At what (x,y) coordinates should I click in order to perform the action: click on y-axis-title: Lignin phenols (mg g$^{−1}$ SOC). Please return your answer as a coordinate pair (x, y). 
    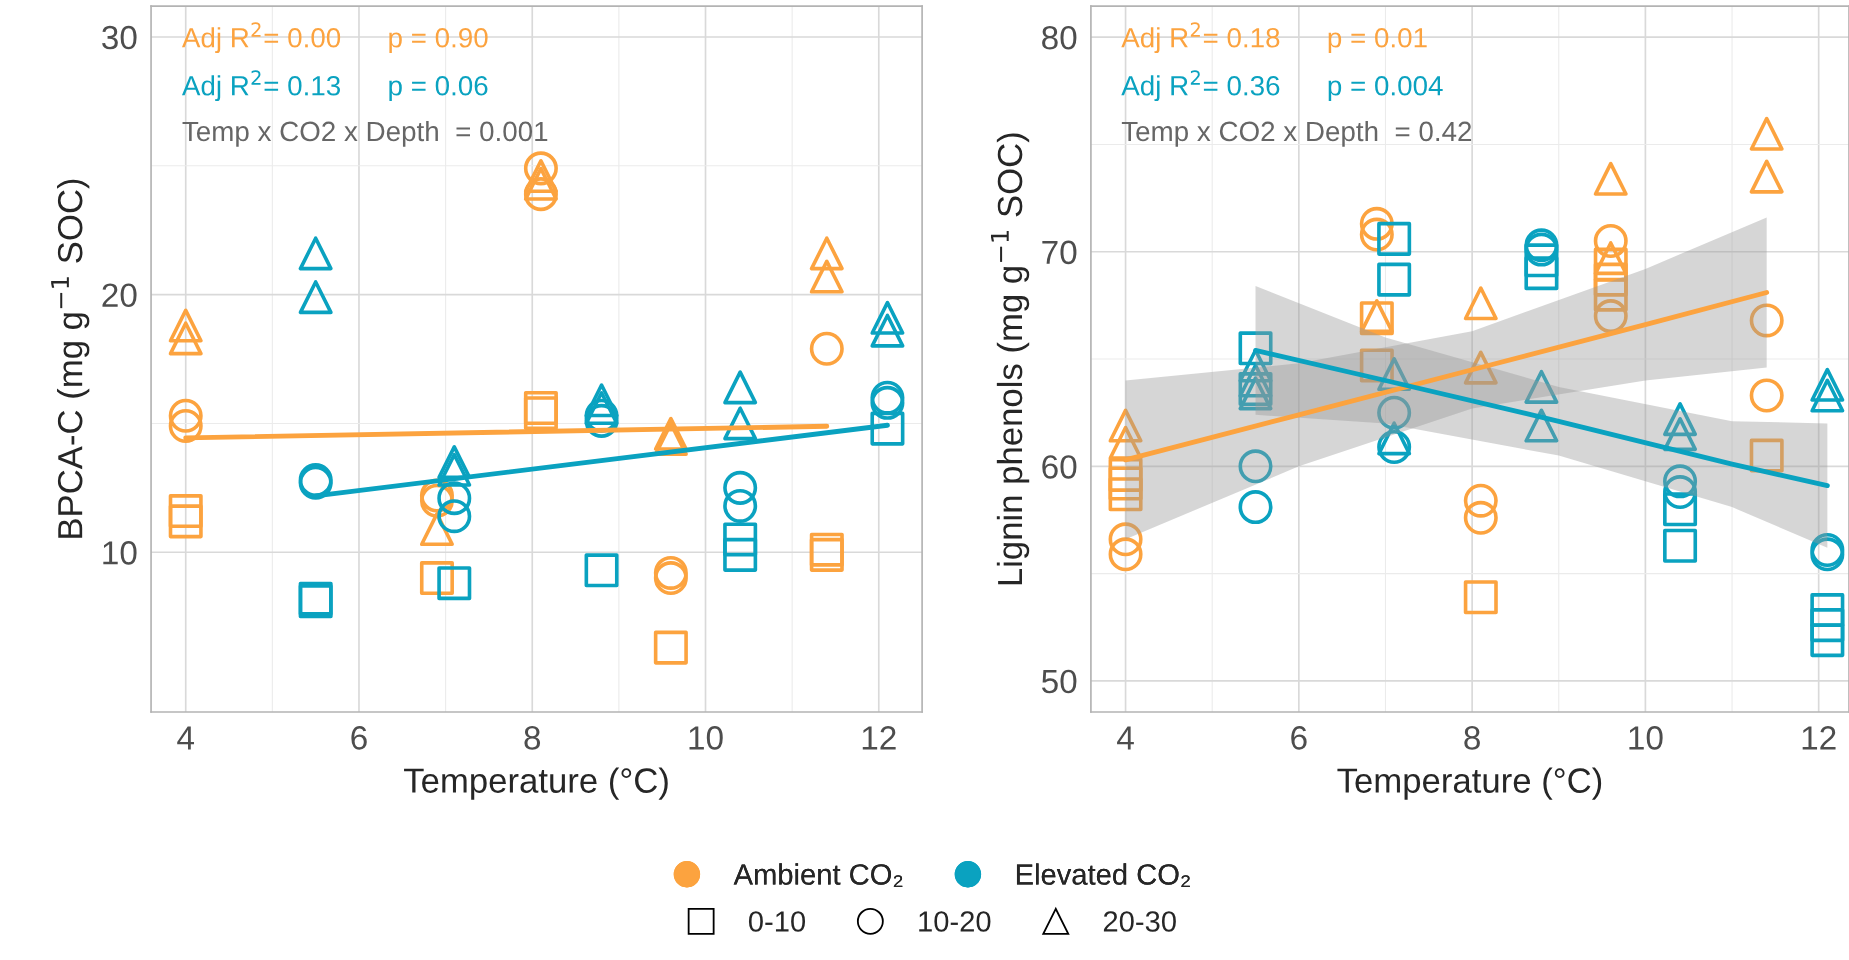
    Looking at the image, I should click on (1010, 359).